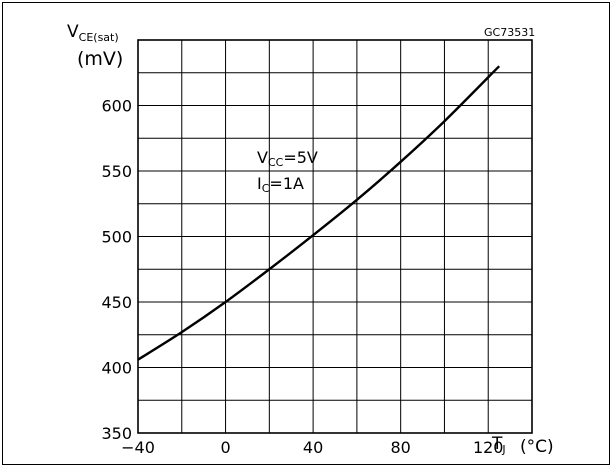 This screenshot has width=614, height=469. Describe the element at coordinates (116, 368) in the screenshot. I see `y-tick-label: 400` at that location.